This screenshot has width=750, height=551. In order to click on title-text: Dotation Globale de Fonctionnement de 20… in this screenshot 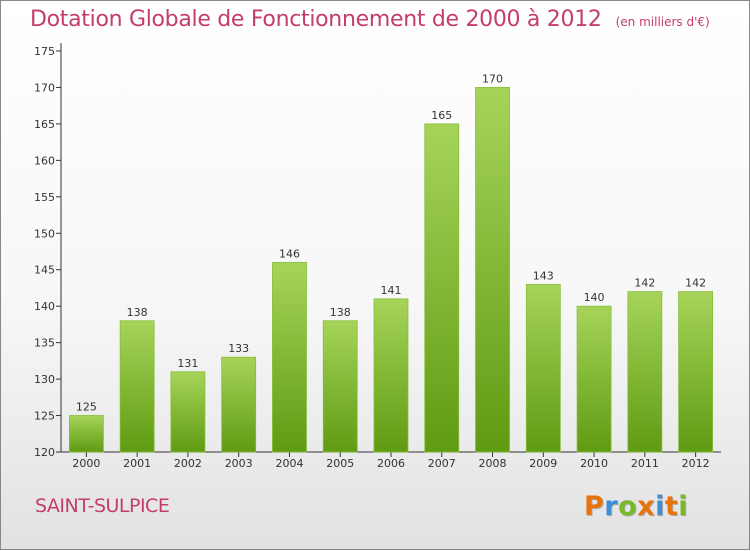, I will do `click(316, 19)`.